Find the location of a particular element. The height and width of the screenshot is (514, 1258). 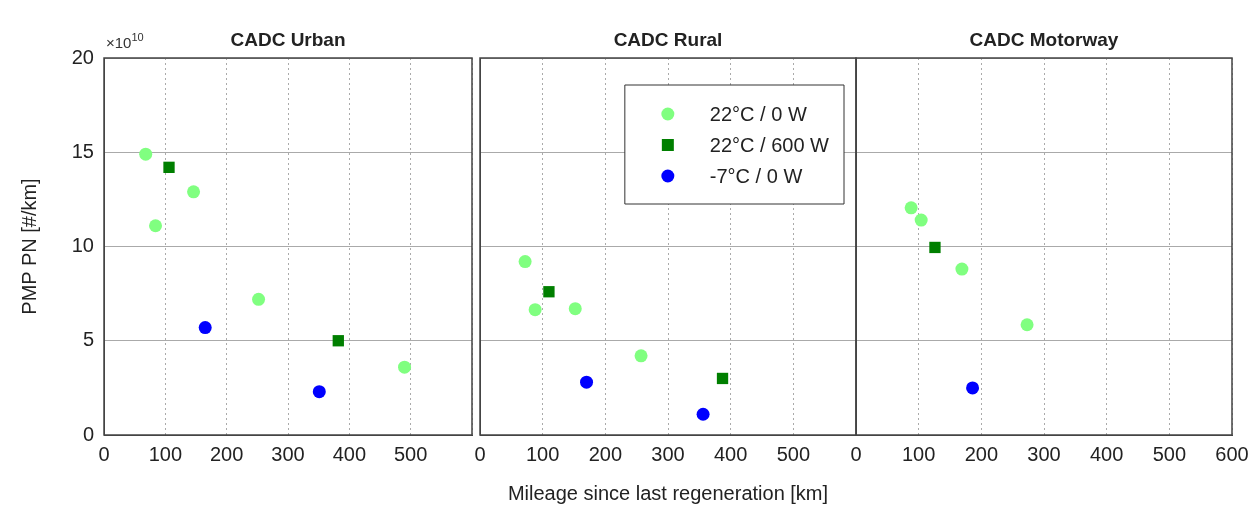

chart-title: CADC Motorway is located at coordinates (1044, 39).